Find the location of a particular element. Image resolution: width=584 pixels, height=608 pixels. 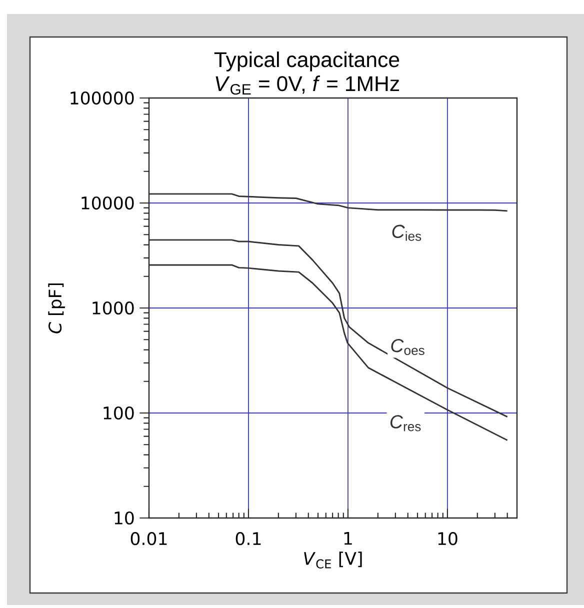

x-tick-label: 1 is located at coordinates (348, 538).